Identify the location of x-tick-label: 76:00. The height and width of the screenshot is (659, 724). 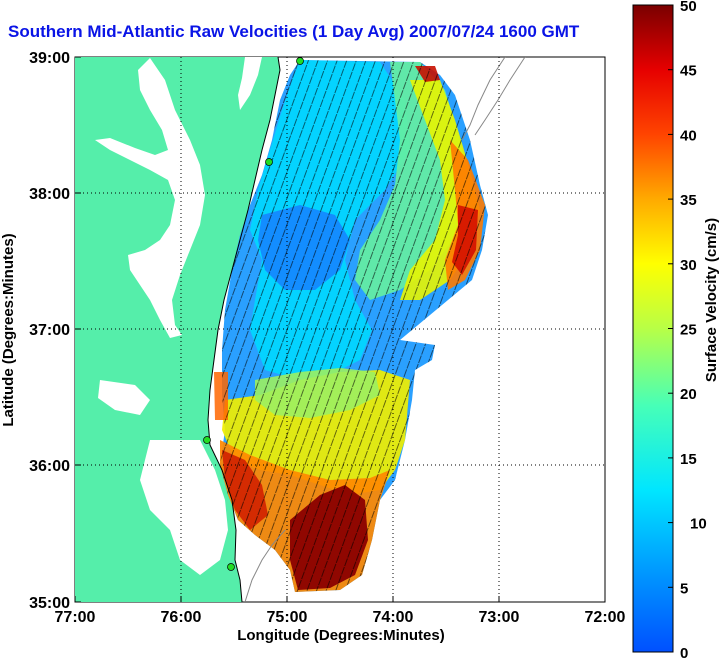
(181, 617).